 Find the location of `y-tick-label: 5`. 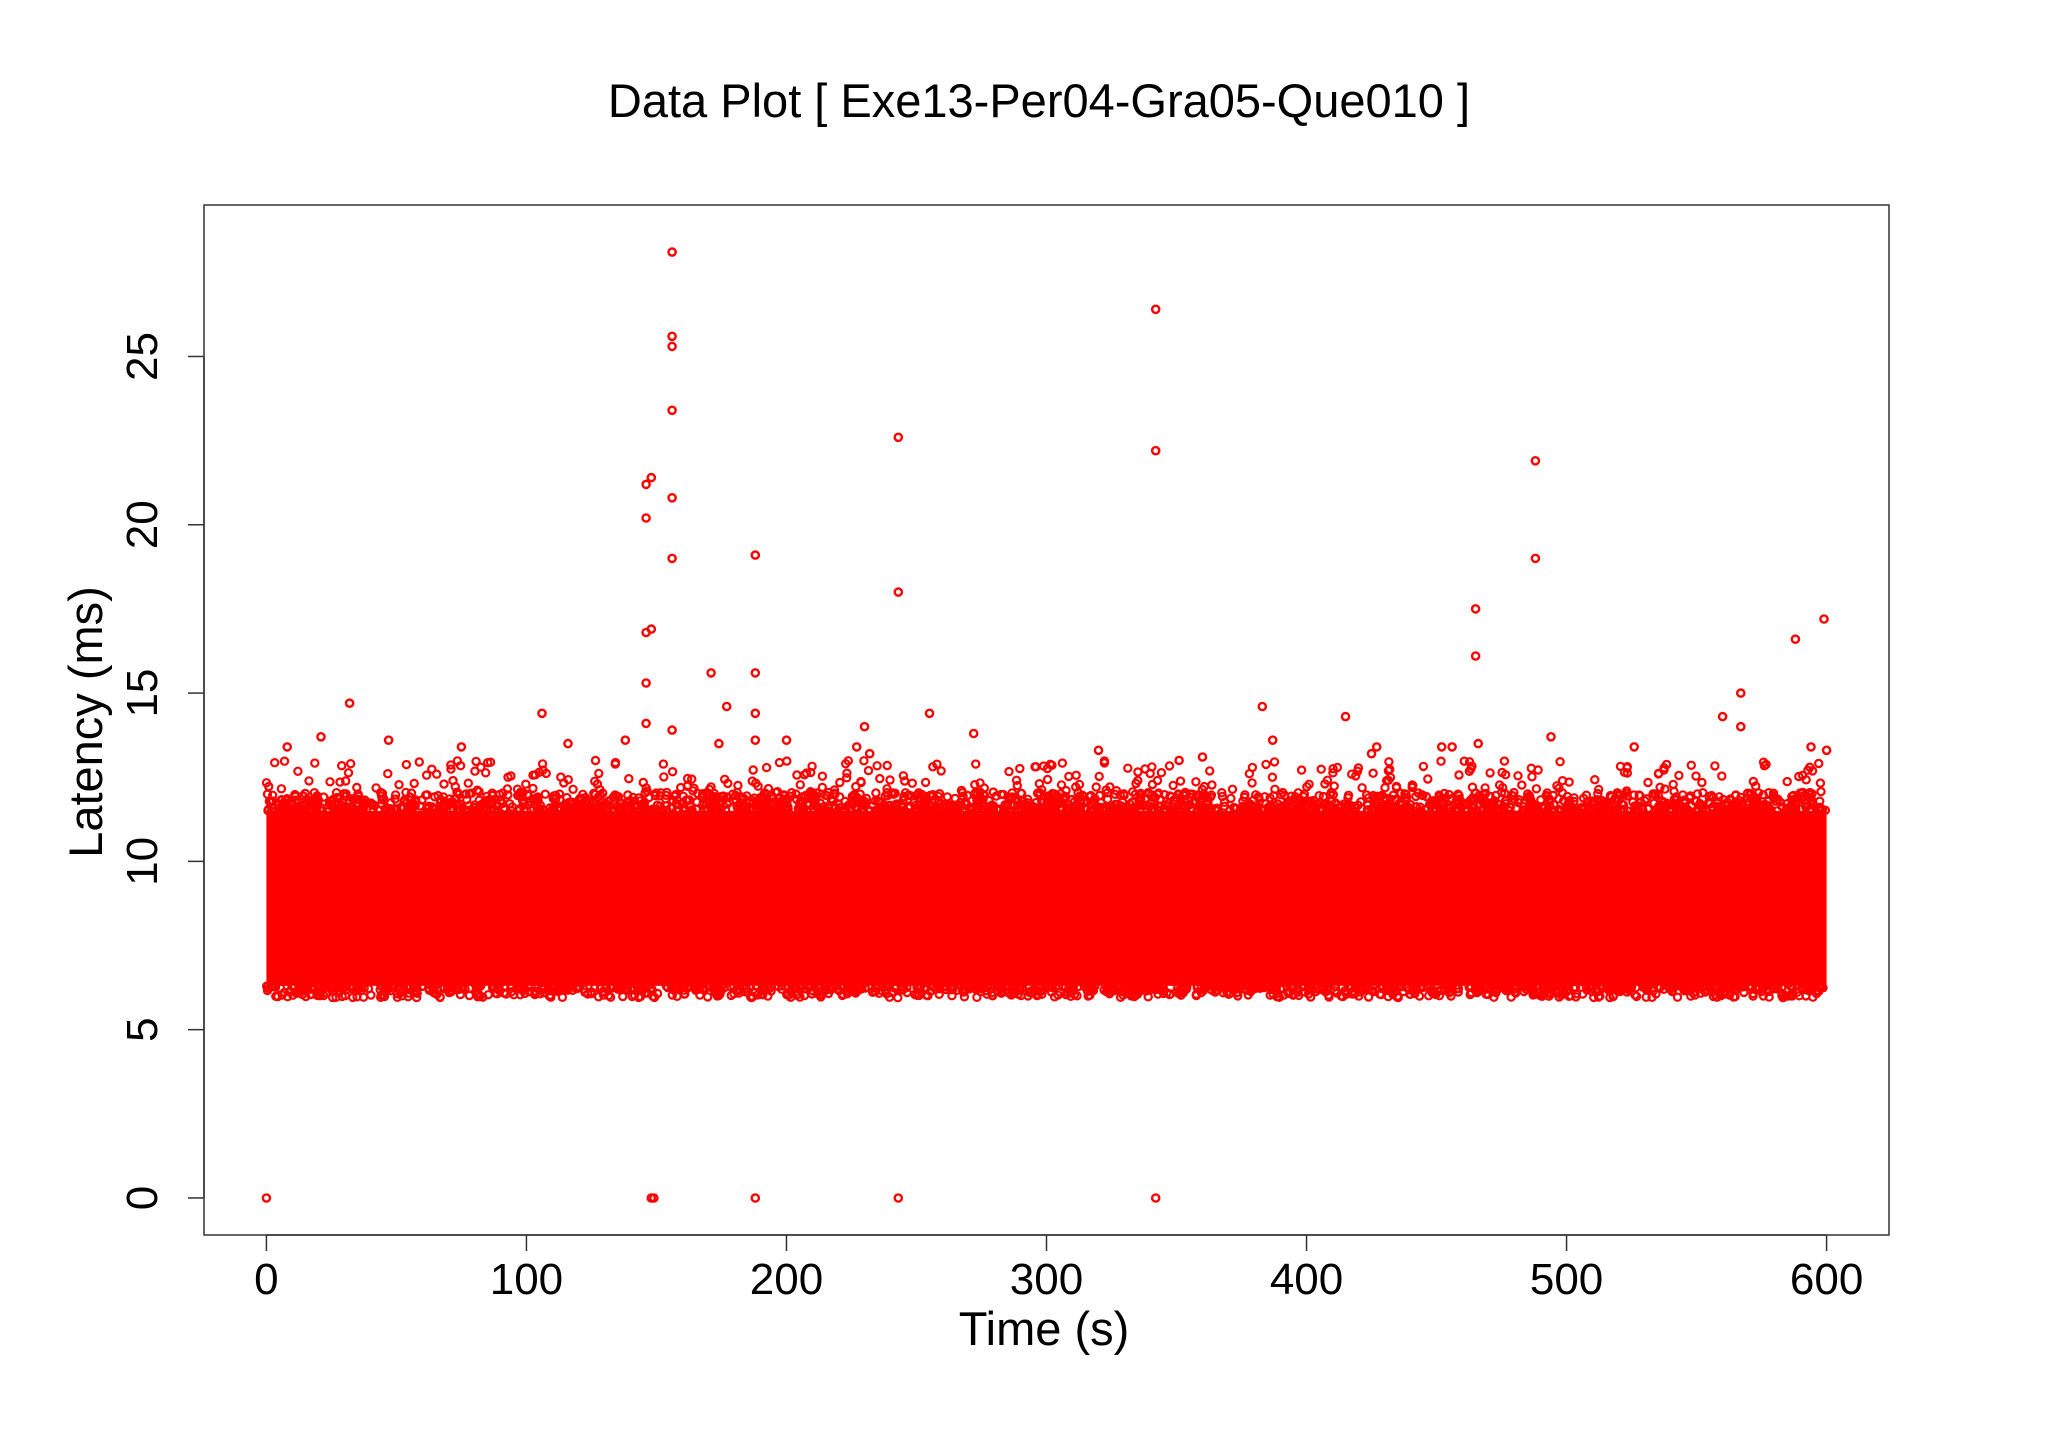

y-tick-label: 5 is located at coordinates (142, 1029).